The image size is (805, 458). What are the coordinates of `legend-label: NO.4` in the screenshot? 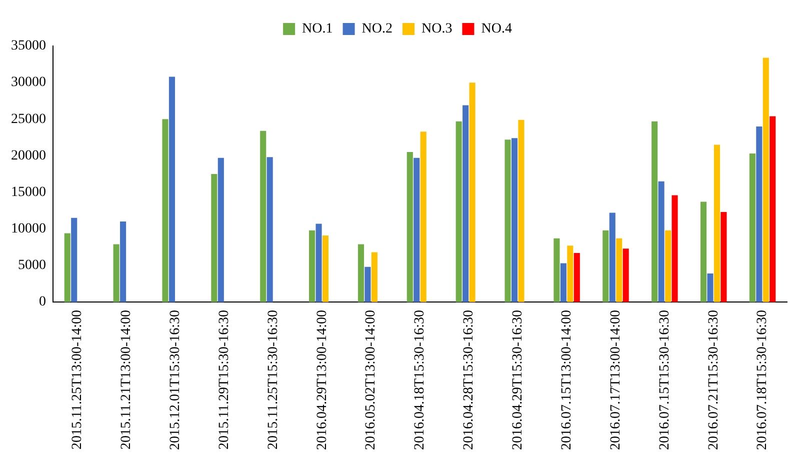 It's located at (496, 29).